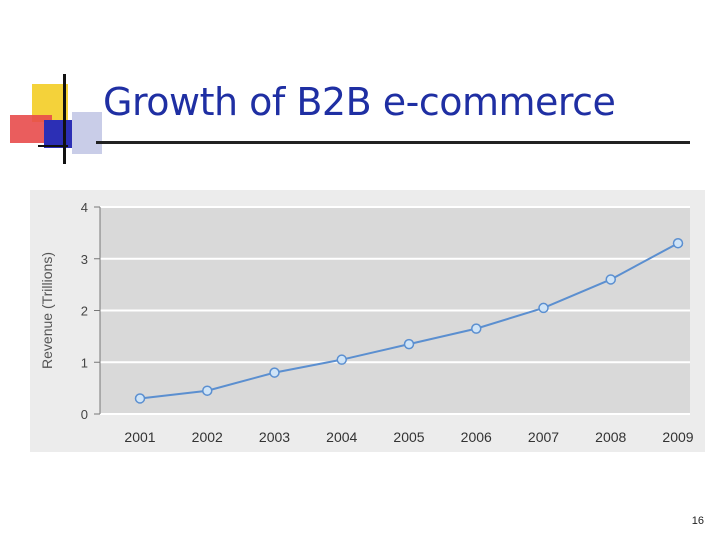  I want to click on x-tick-label: 2002, so click(207, 437).